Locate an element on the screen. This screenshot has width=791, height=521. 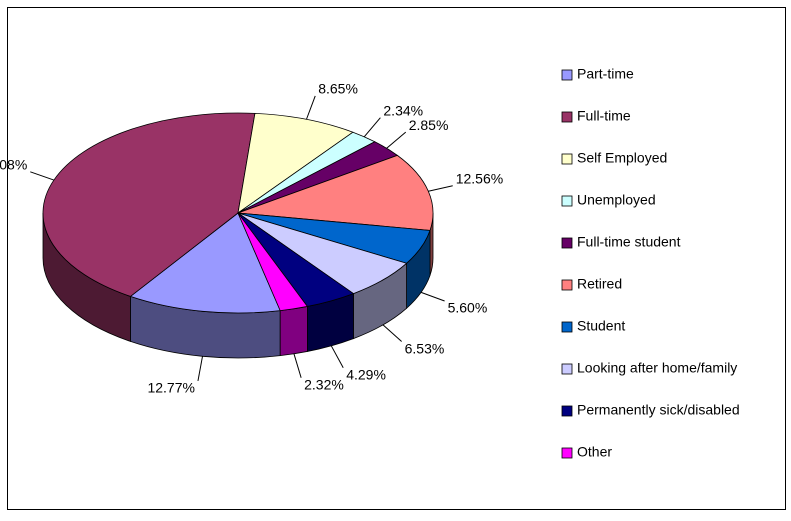
data-label: 12.56% is located at coordinates (479, 178).